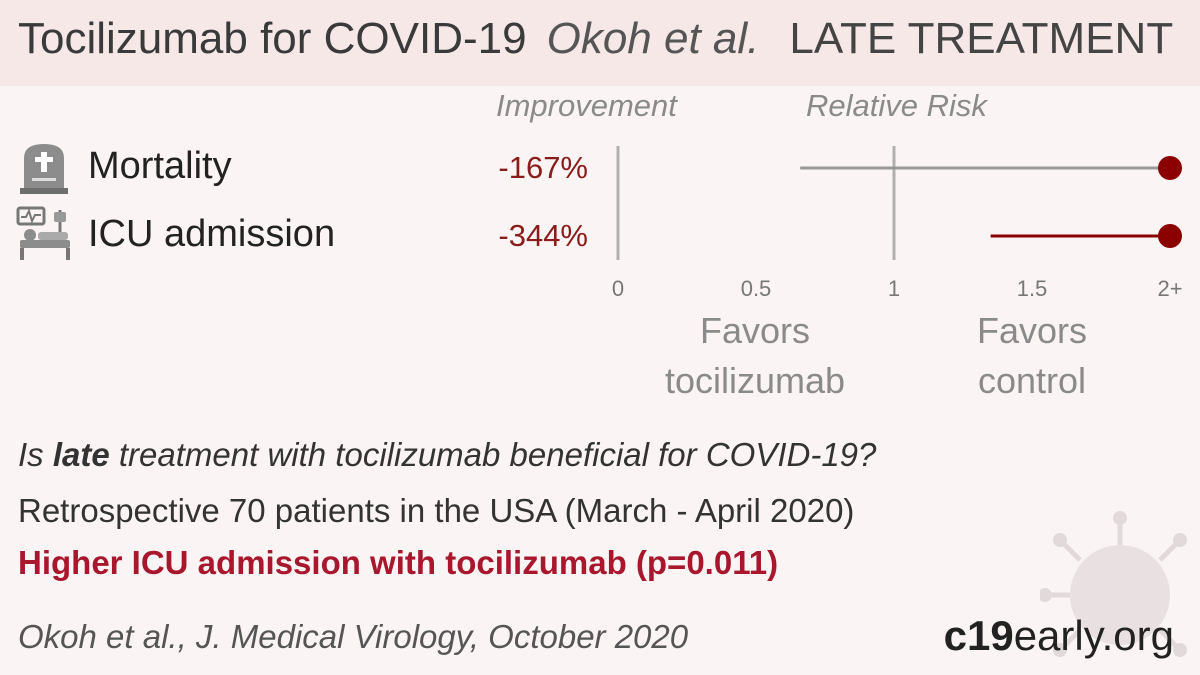  I want to click on outcome-label-icu: ICU admission, so click(212, 234).